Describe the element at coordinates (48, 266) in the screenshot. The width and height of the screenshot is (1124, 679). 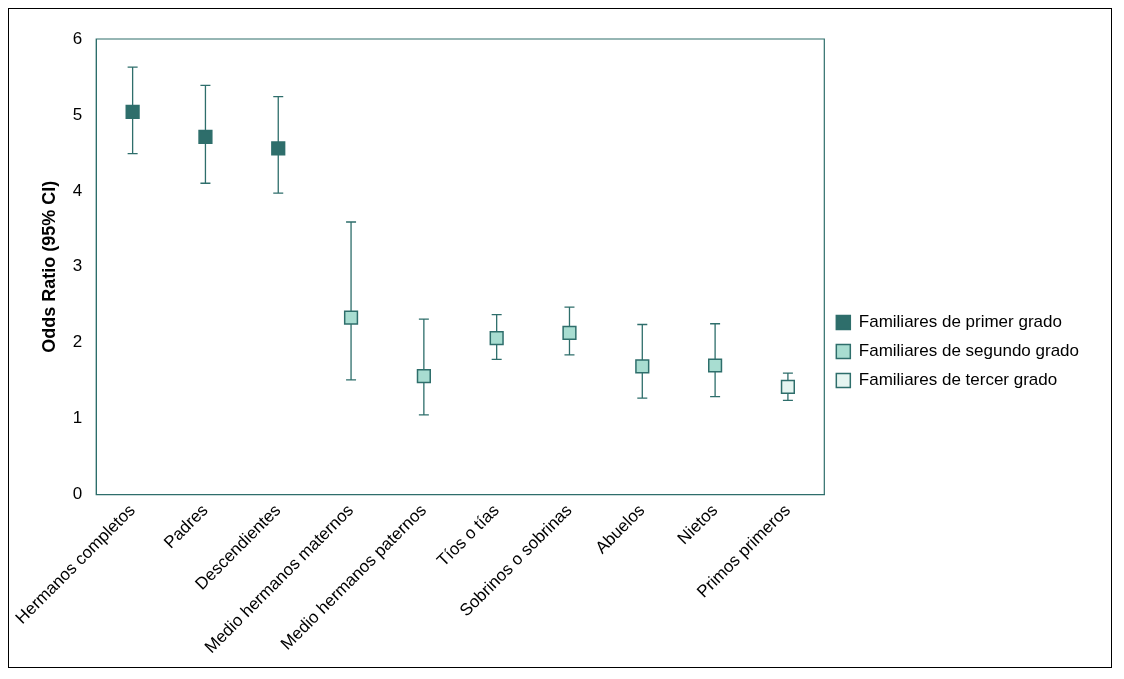
I see `y-axis-title: Odds Ratio (95% CI)` at that location.